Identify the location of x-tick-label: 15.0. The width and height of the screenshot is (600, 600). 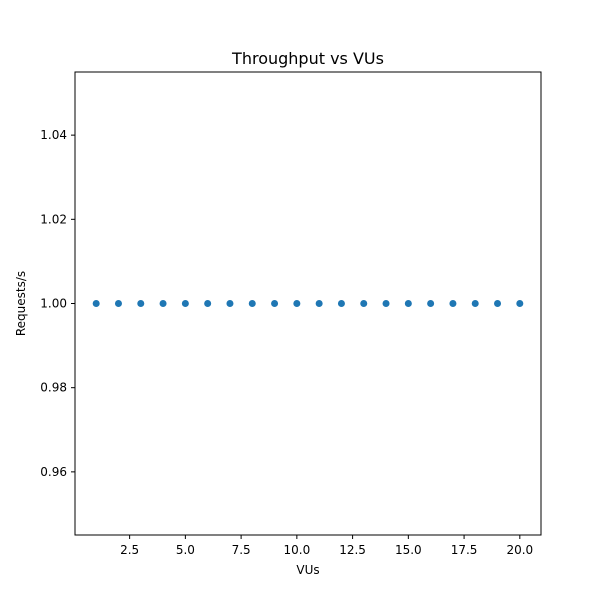
(408, 550).